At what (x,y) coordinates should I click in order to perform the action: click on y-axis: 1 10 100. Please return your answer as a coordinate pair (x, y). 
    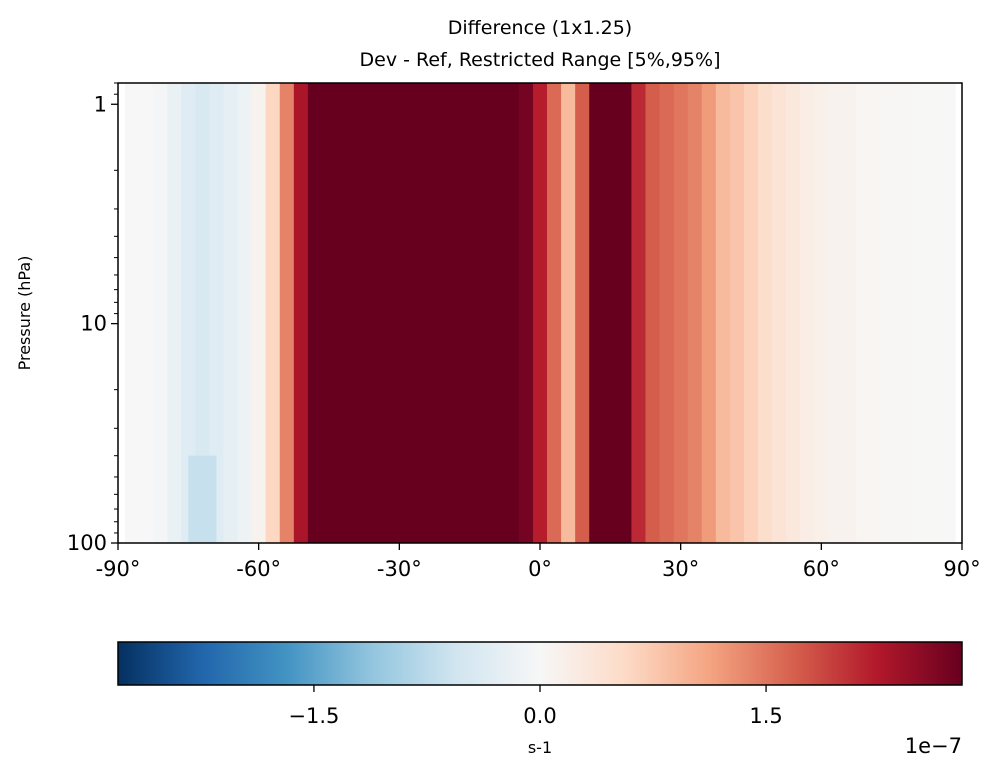
    Looking at the image, I should click on (92, 318).